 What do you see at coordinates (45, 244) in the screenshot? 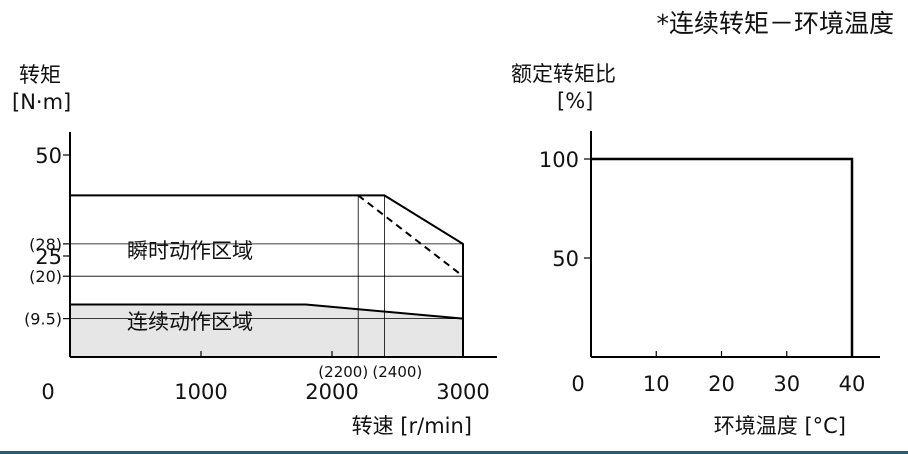
I see `y-tick-label: (28)` at bounding box center [45, 244].